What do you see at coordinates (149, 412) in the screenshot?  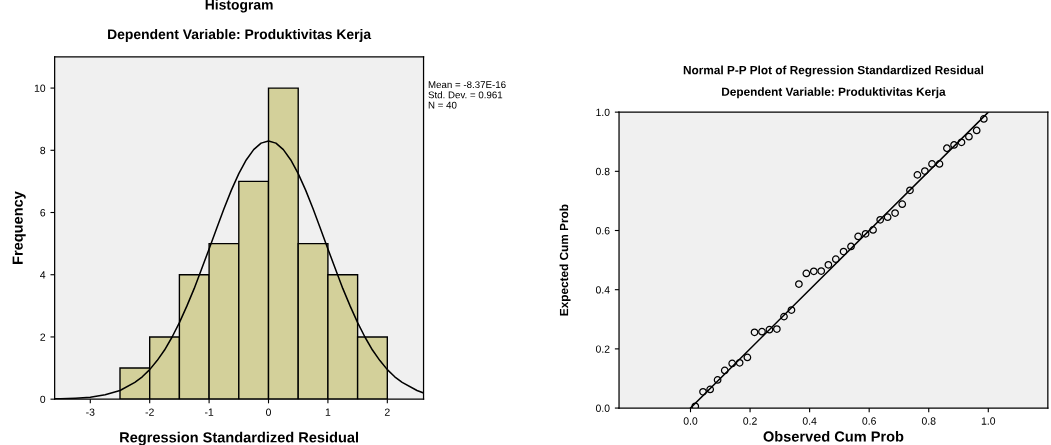 I see `x-tick-label: -2` at bounding box center [149, 412].